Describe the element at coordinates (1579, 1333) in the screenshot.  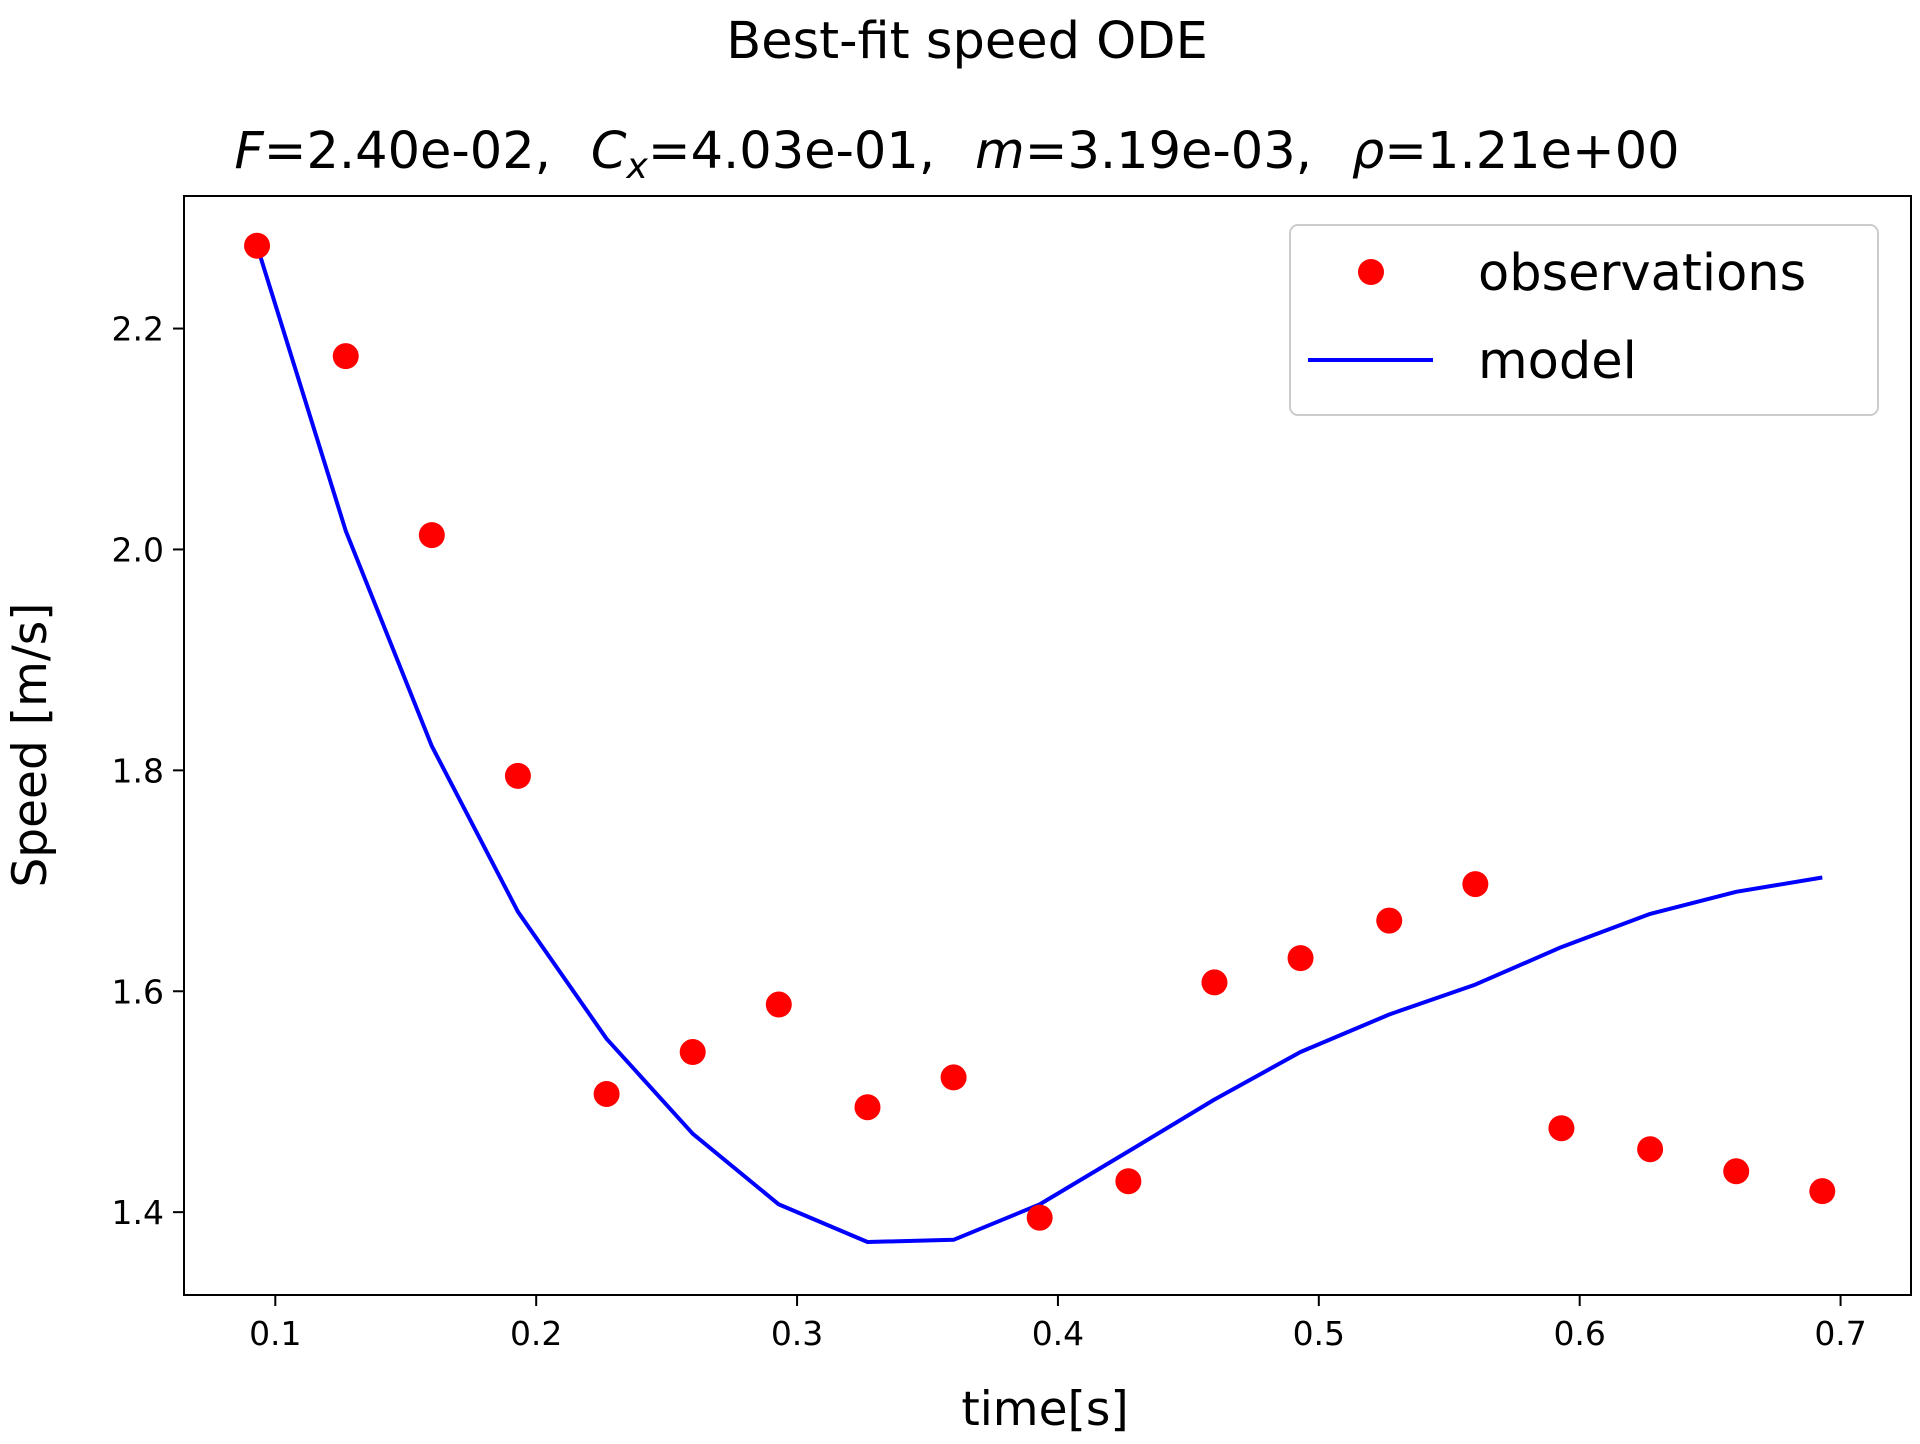
I see `x-tick-label: 0.6` at that location.